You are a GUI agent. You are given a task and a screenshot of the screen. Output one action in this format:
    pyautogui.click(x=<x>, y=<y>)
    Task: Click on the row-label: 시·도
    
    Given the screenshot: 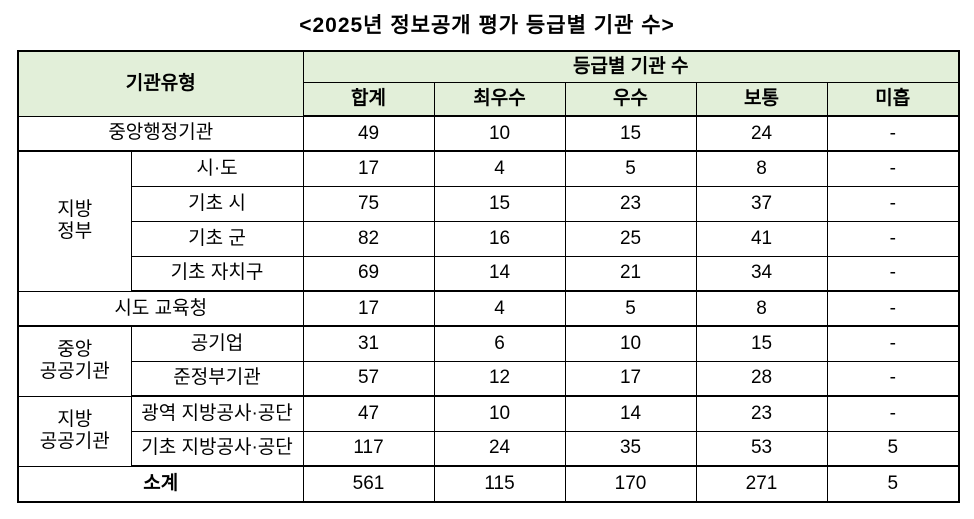 What is the action you would take?
    pyautogui.click(x=217, y=168)
    